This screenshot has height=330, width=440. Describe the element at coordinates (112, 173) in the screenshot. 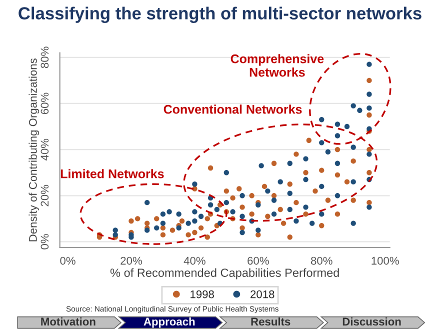

I see `annotation: Limited Networks` at that location.